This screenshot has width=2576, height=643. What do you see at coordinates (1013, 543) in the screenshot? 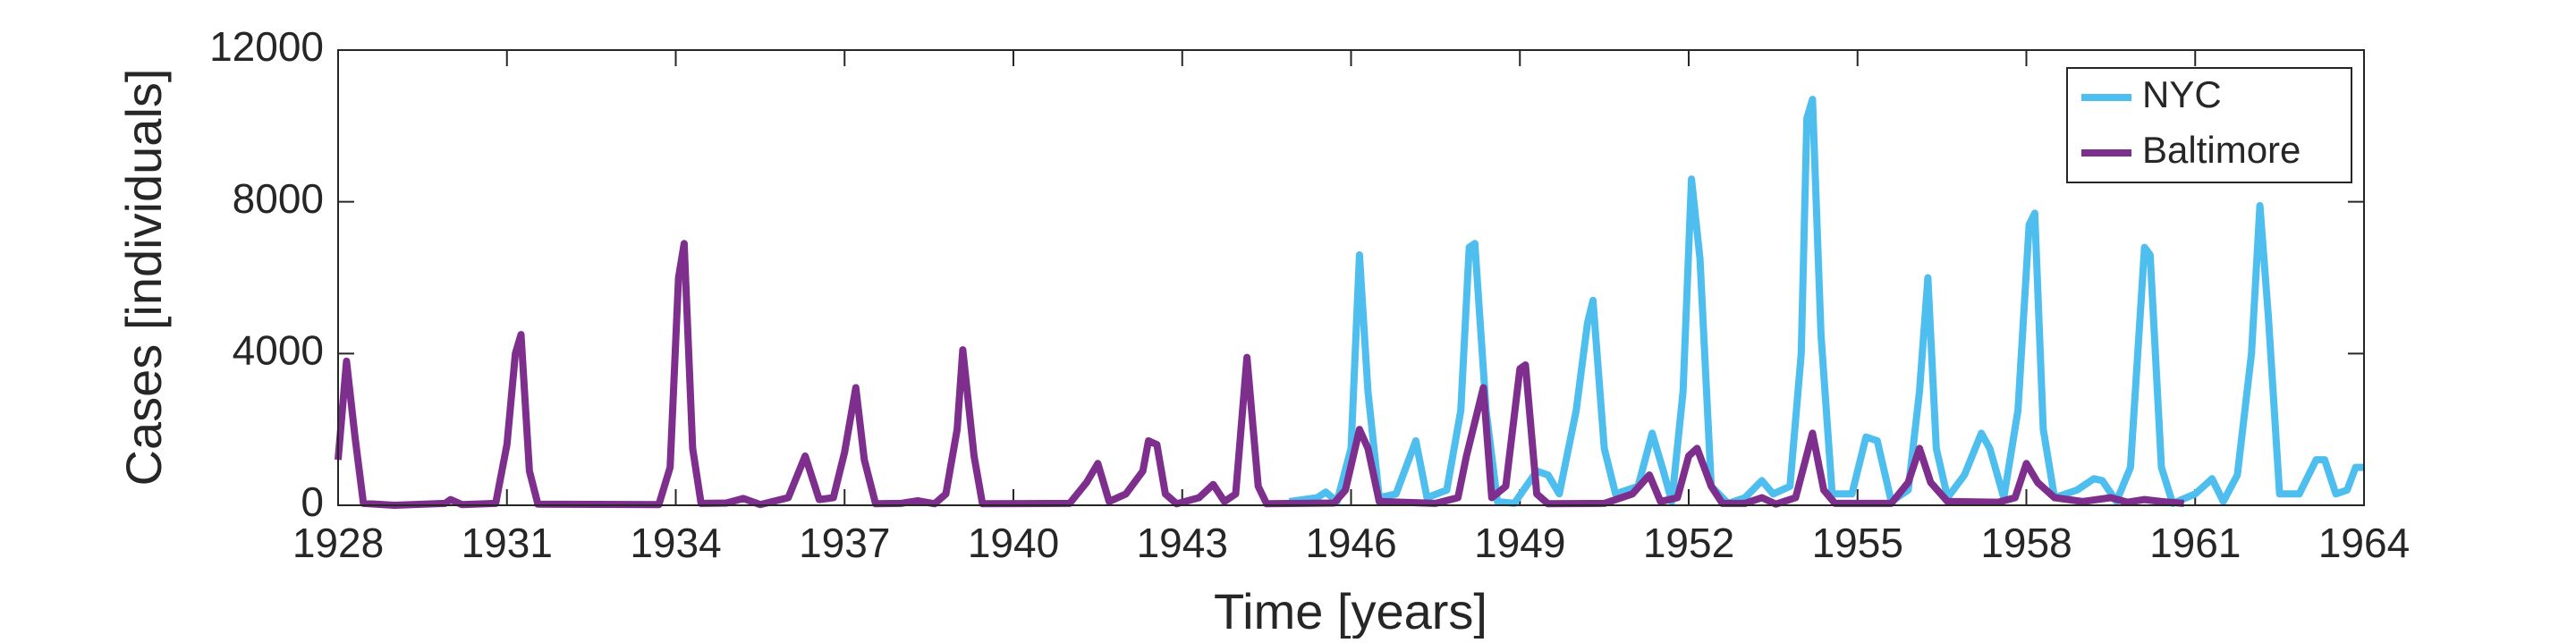
I see `x-tick-label: 1940` at bounding box center [1013, 543].